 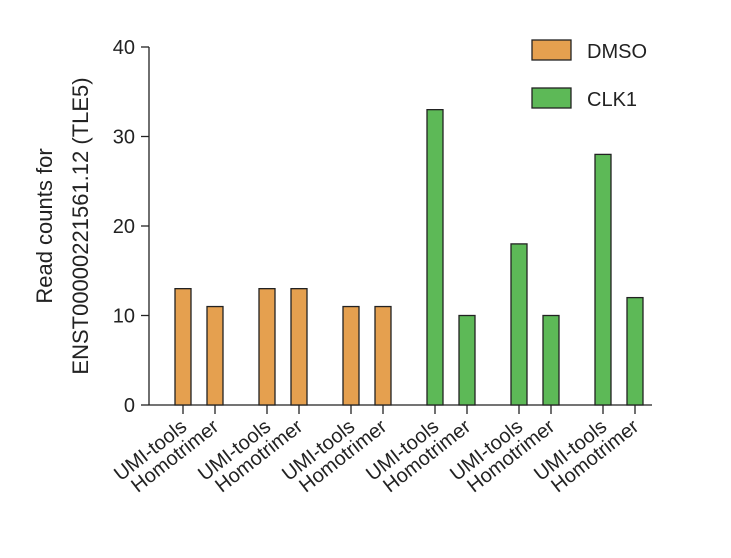 I want to click on y-tick-label: 40, so click(x=124, y=48).